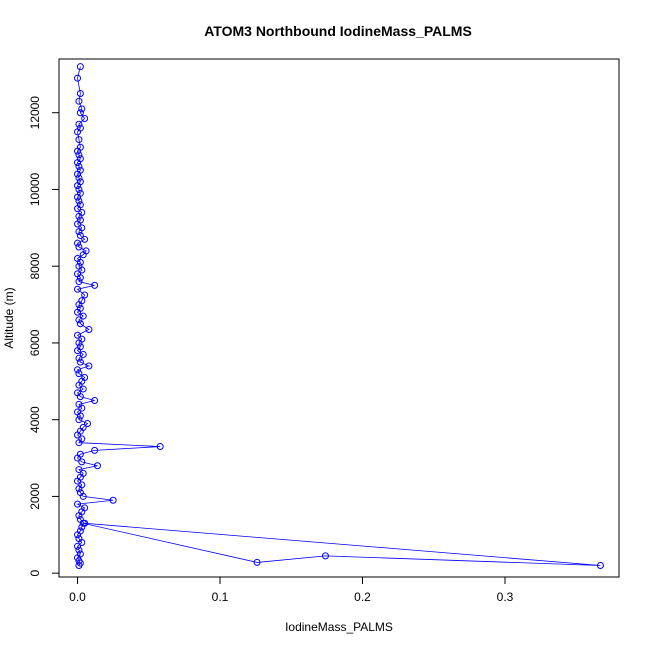  I want to click on chart-title: ATOM3 Northbound IodineMass_PALMS, so click(338, 31).